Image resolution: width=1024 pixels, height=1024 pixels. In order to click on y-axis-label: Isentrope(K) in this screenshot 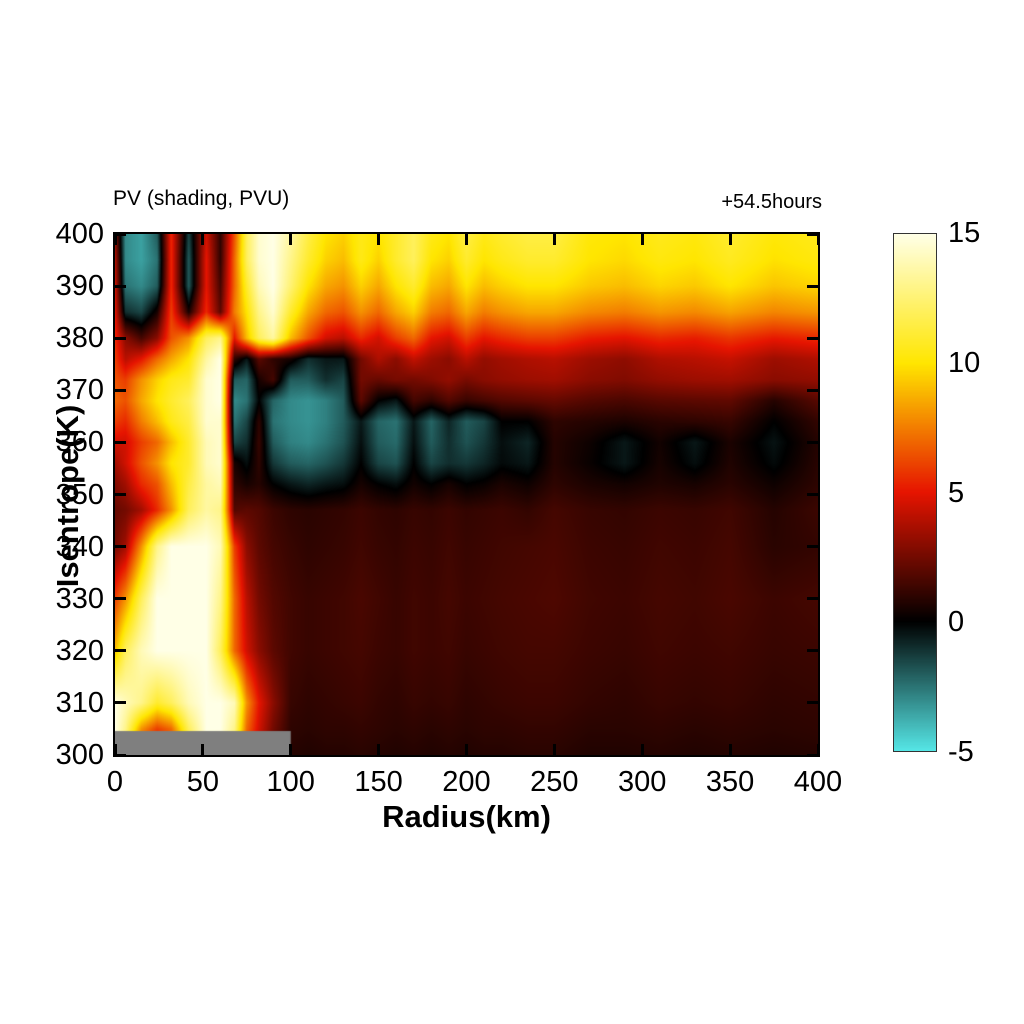, I will do `click(67, 496)`.